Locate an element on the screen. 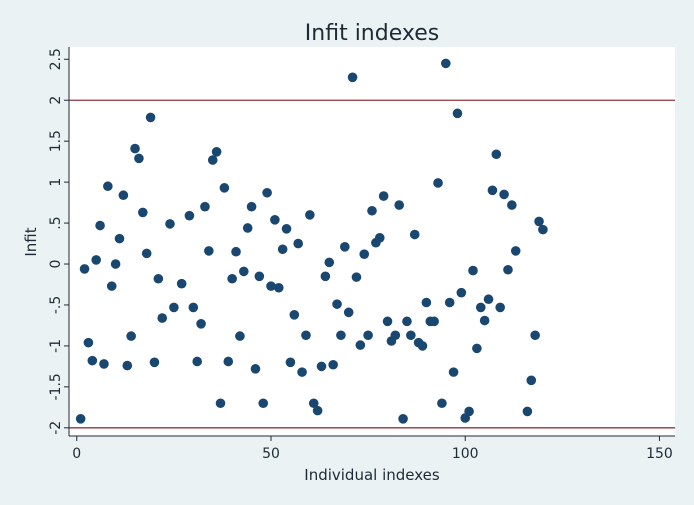  x-tick-label: 50 is located at coordinates (271, 454).